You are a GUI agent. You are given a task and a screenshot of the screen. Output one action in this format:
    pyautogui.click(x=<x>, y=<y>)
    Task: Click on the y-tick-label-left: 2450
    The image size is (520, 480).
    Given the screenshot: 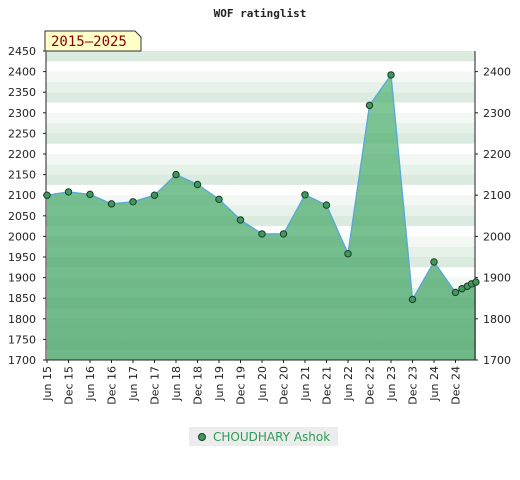 What is the action you would take?
    pyautogui.click(x=22, y=51)
    